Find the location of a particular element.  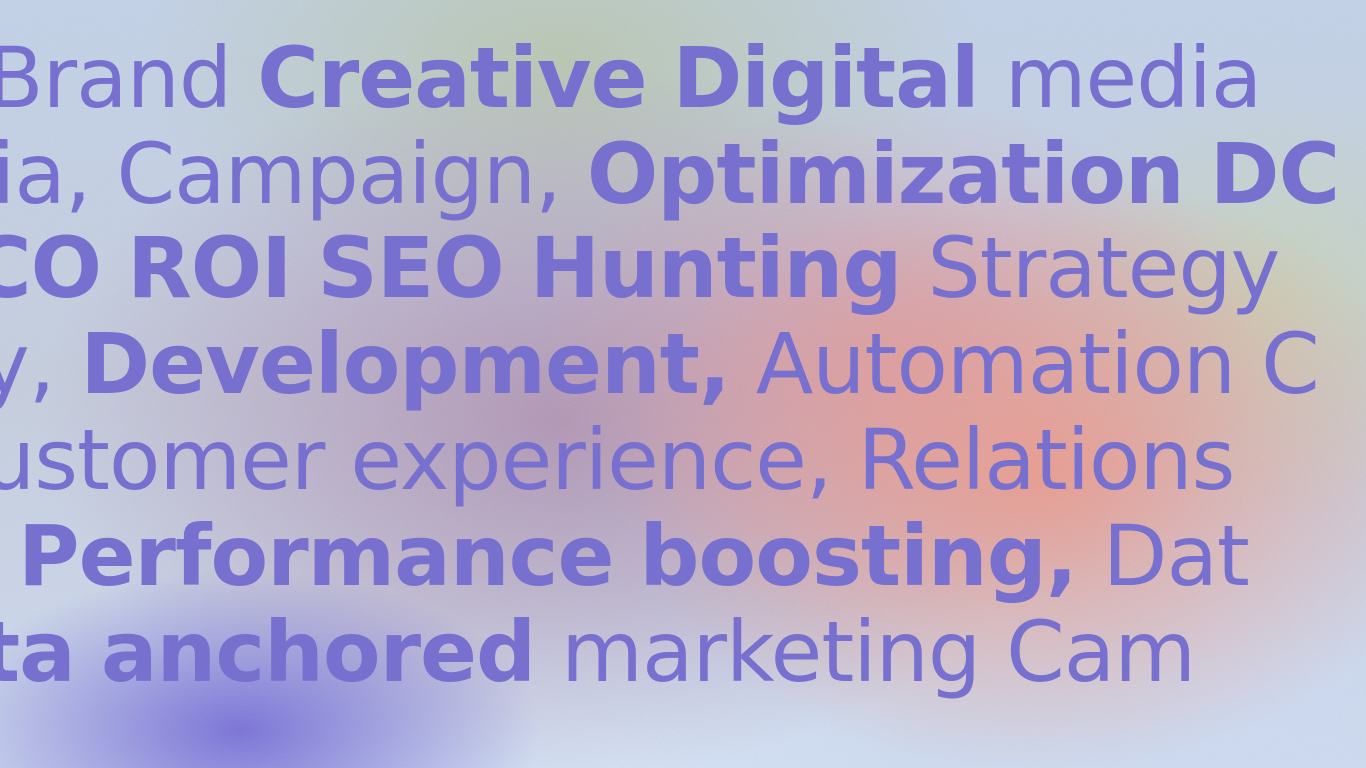

word-automation: Automation is located at coordinates (995, 364).